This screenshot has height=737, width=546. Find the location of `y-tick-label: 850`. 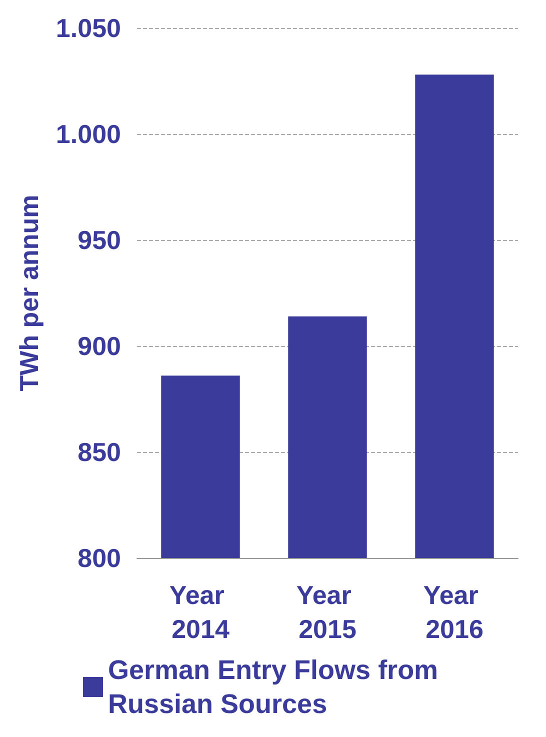

y-tick-label: 850 is located at coordinates (99, 452).